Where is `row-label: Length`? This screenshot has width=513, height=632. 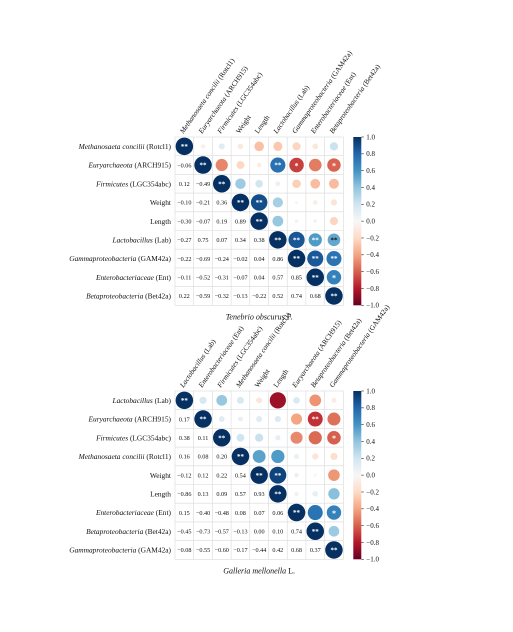
row-label: Length is located at coordinates (160, 221).